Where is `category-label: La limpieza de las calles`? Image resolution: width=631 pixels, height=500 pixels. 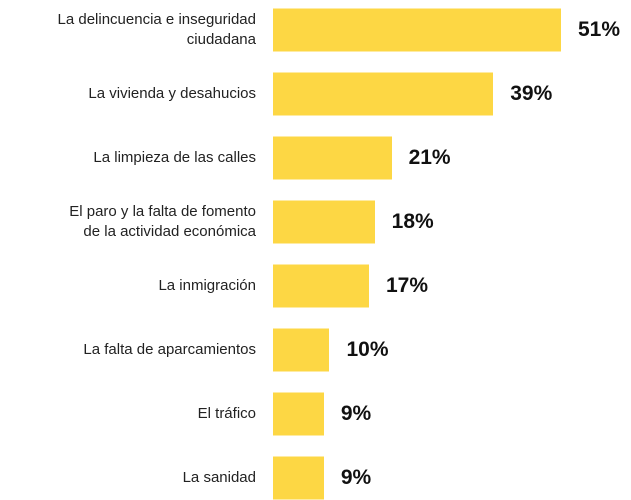 category-label: La limpieza de las calles is located at coordinates (174, 157).